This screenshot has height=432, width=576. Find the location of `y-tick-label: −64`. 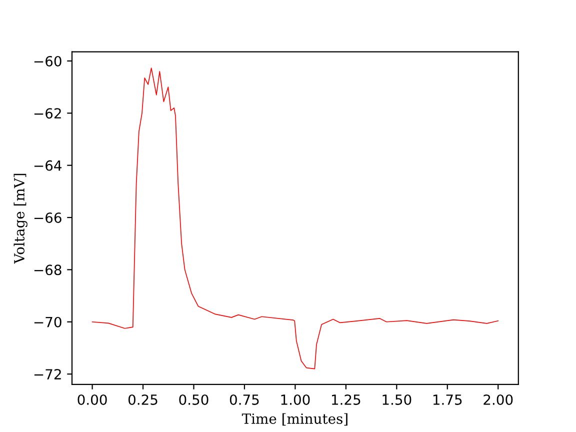

y-tick-label: −64 is located at coordinates (48, 165).